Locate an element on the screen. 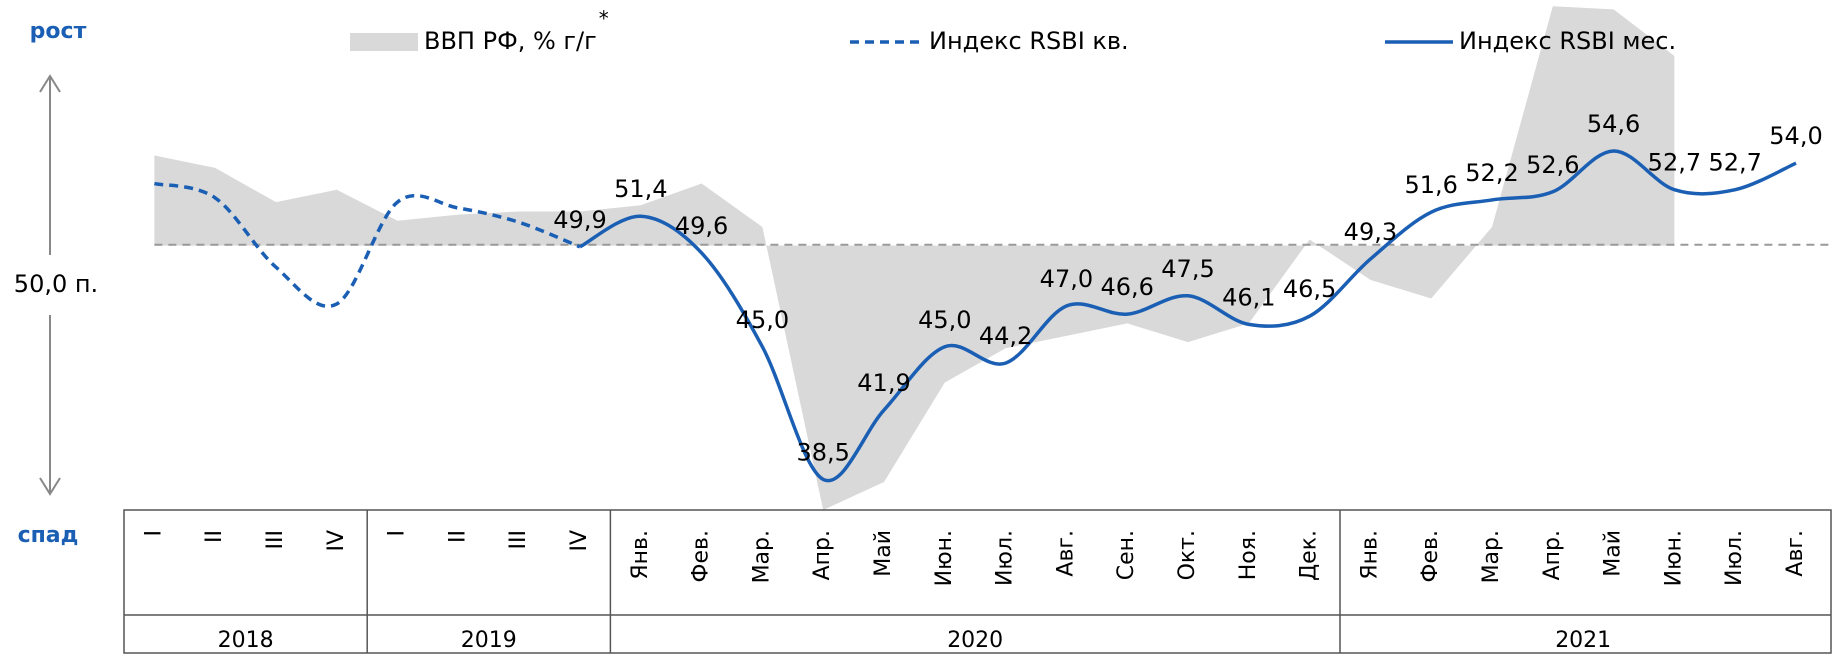 The width and height of the screenshot is (1832, 654). value-label: 46,5 is located at coordinates (1309, 289).